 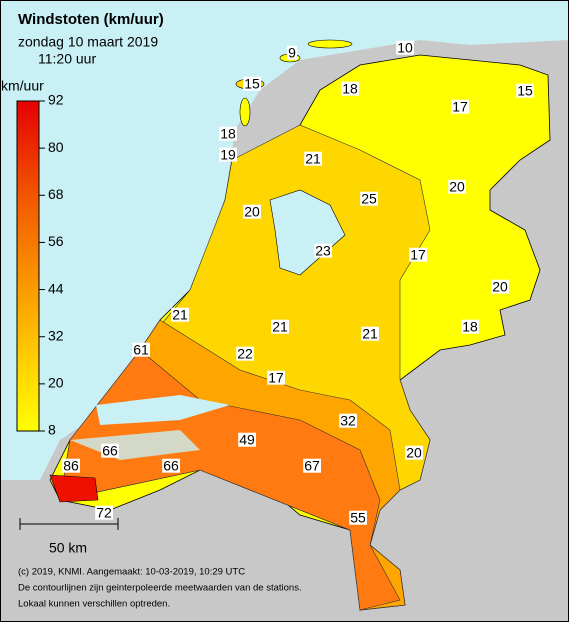 I want to click on station-value: 9, so click(x=292, y=53).